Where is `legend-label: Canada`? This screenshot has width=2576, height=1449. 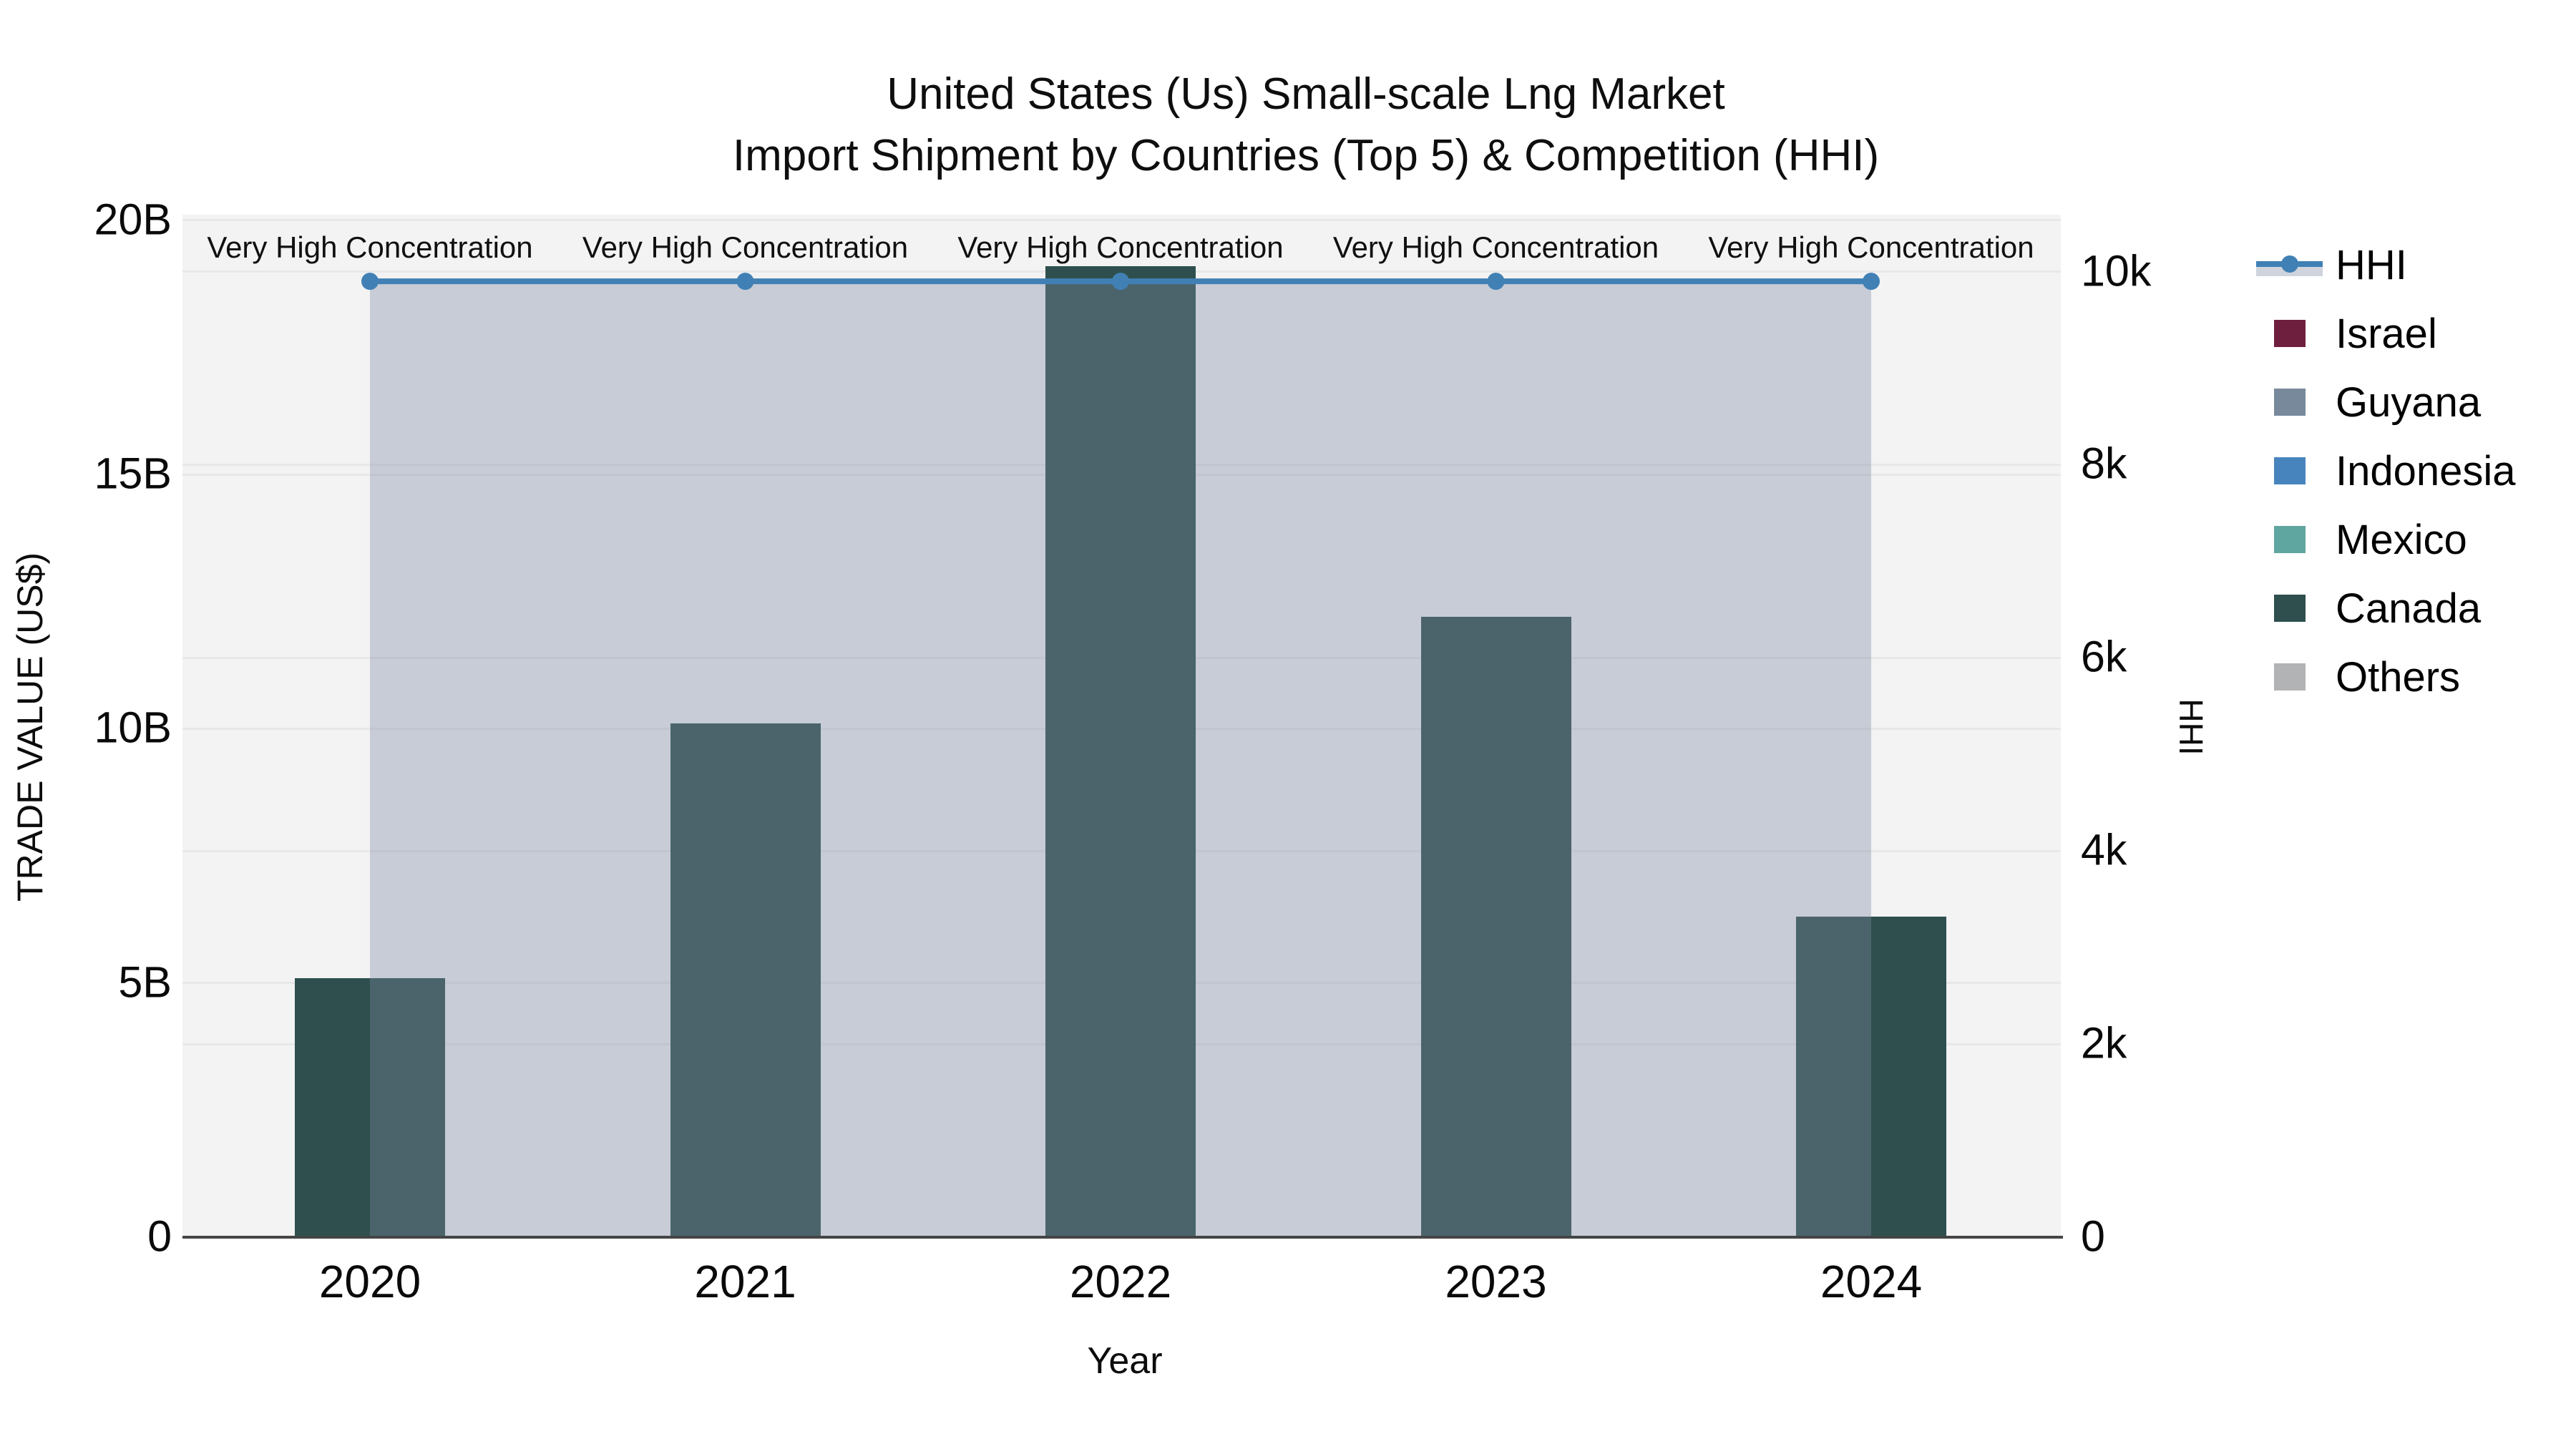
legend-label: Canada is located at coordinates (2409, 608).